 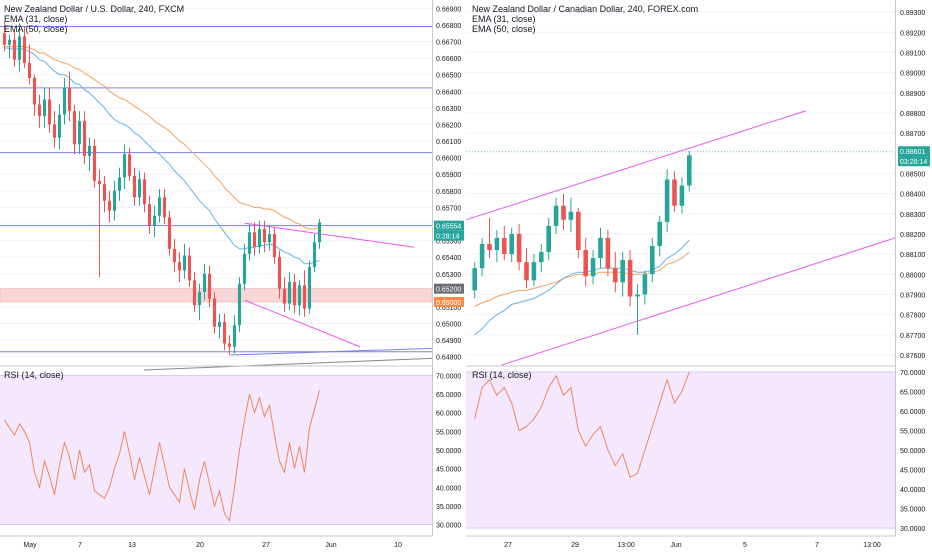 What do you see at coordinates (449, 301) in the screenshot?
I see `left-zone-bottom-tag: 0.65000` at bounding box center [449, 301].